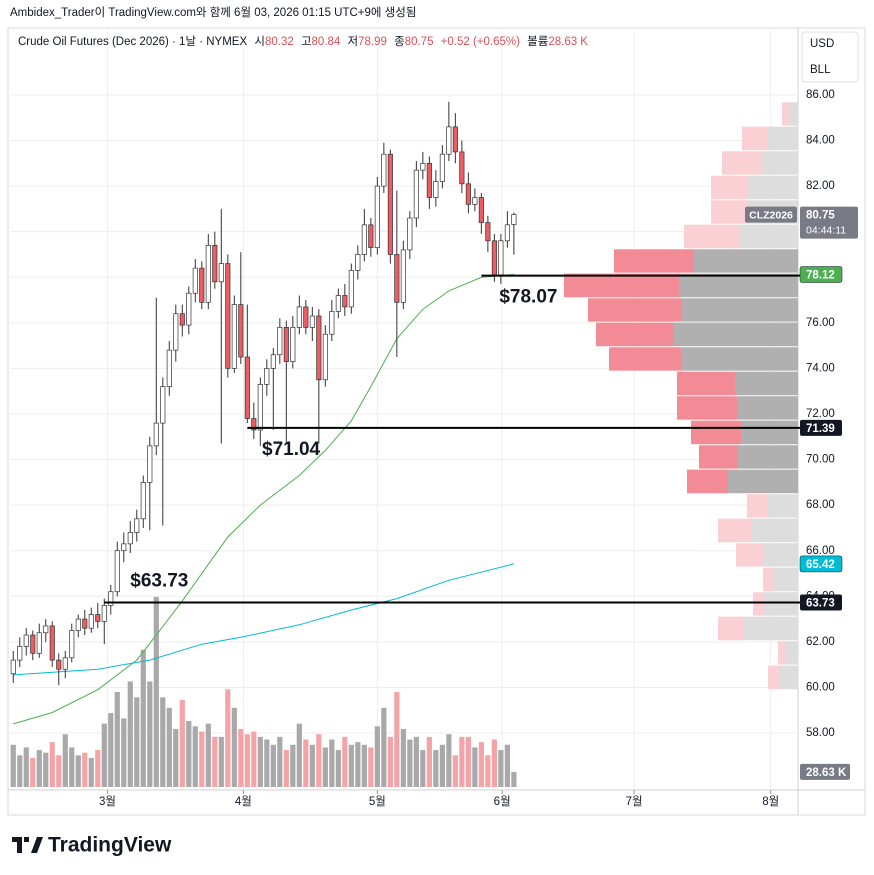 The image size is (874, 875). Describe the element at coordinates (263, 692) in the screenshot. I see `volume` at that location.